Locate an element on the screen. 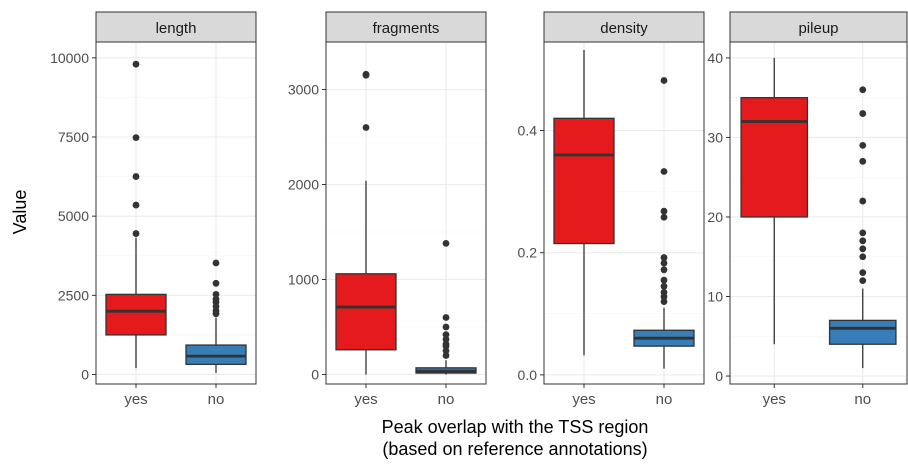  y-tick-label: 2000 is located at coordinates (303, 185).